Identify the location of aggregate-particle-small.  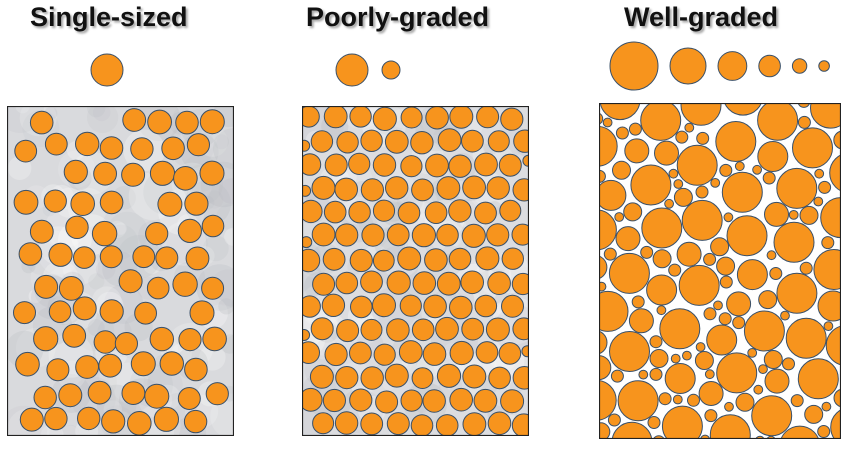
(306, 335).